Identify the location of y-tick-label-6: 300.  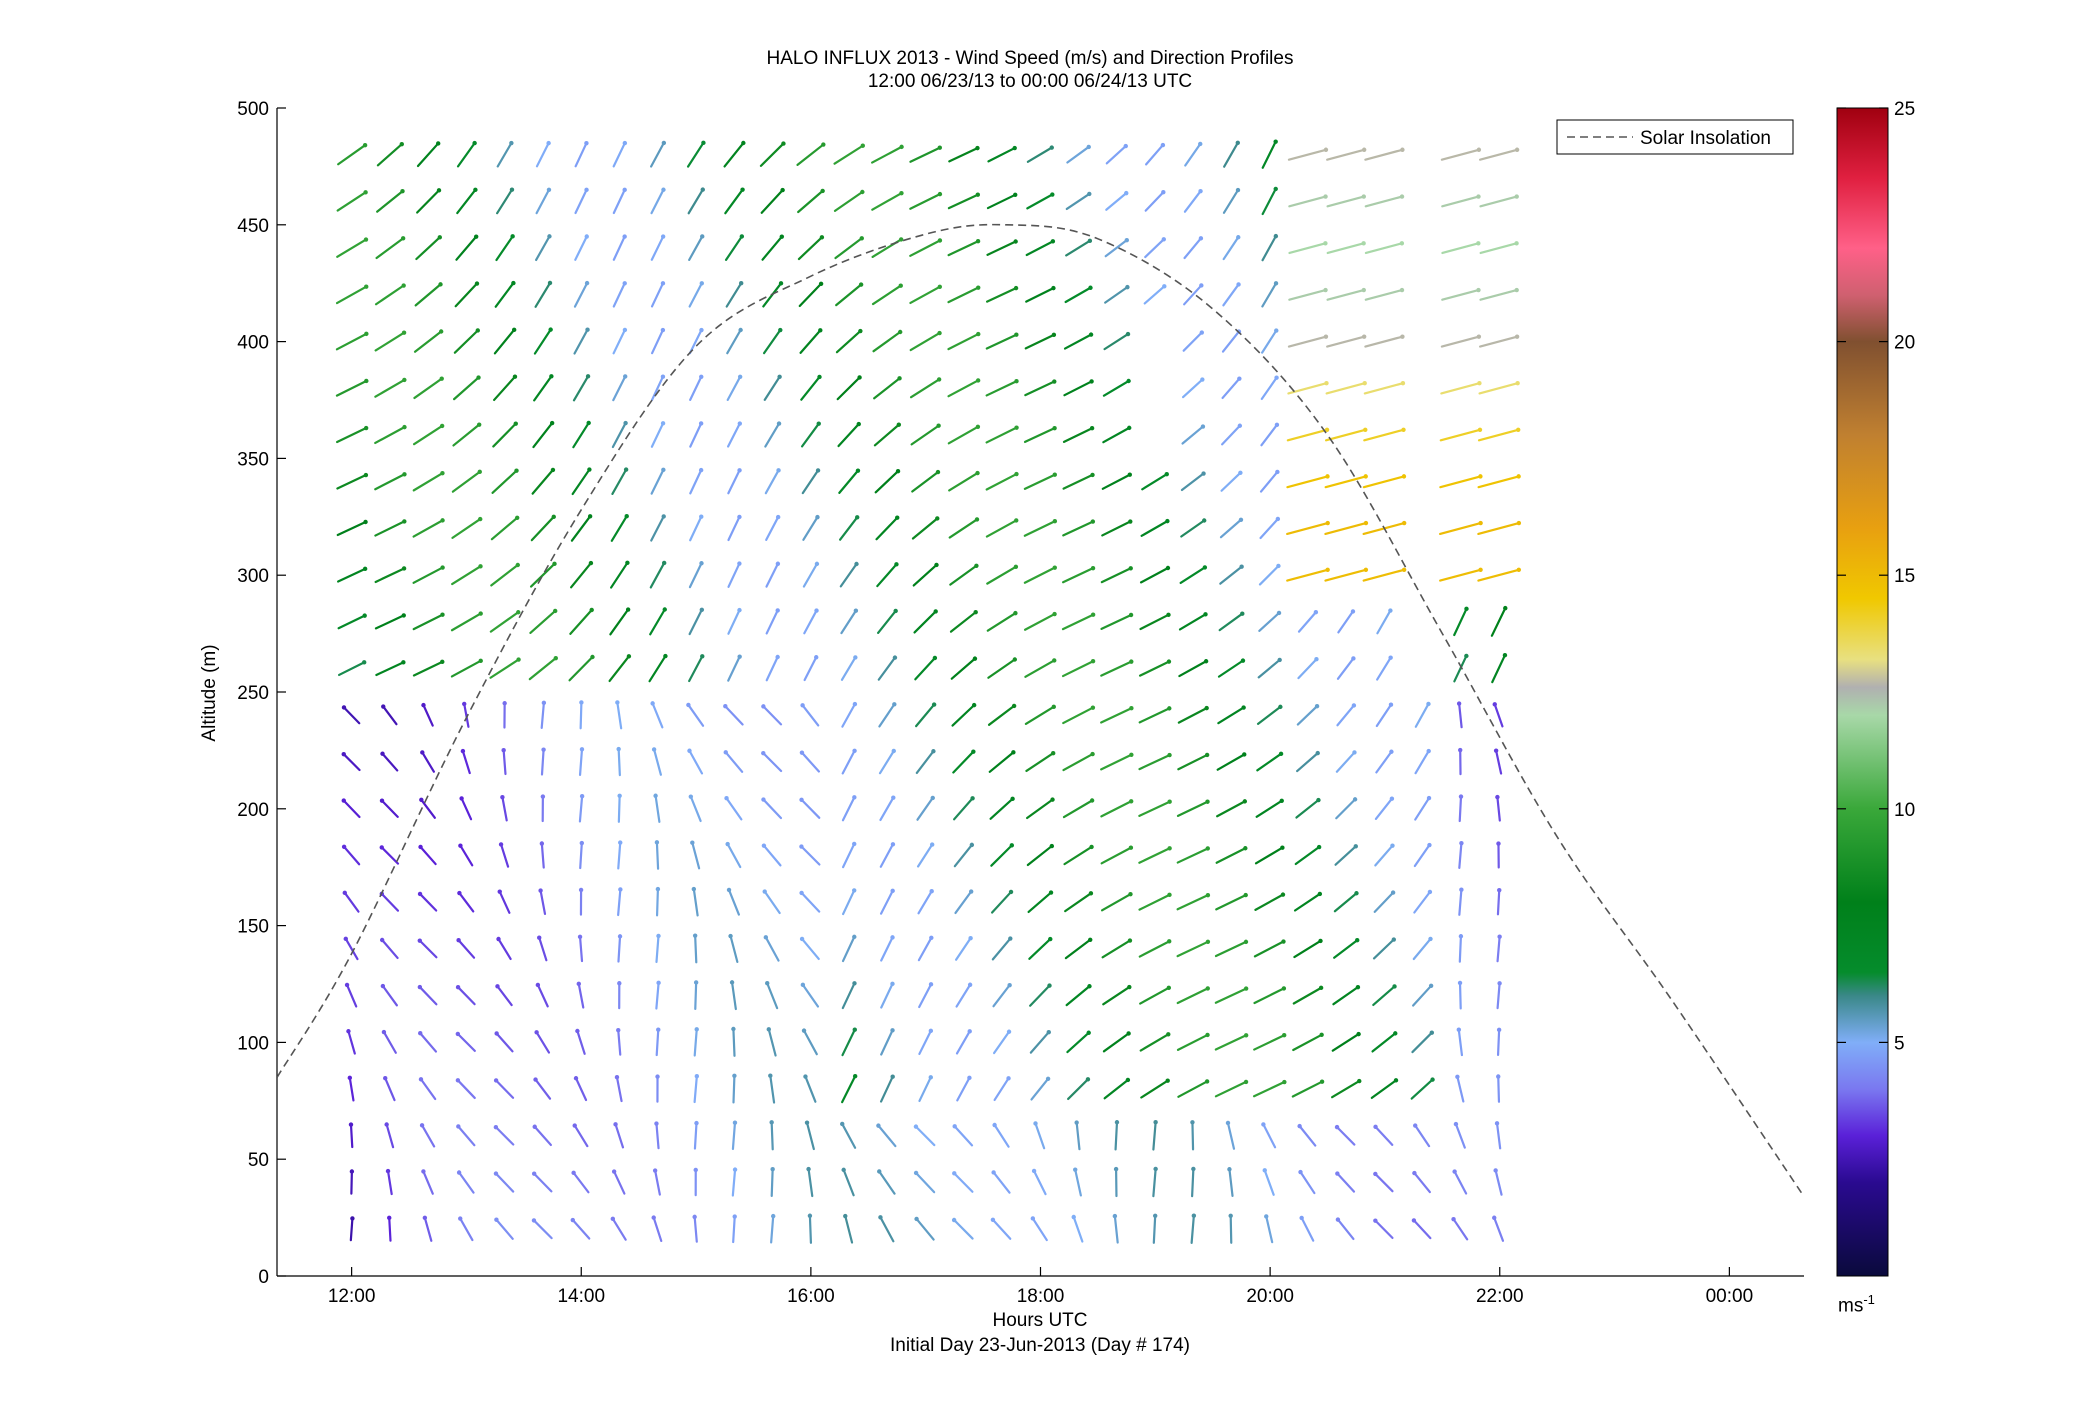
(253, 576).